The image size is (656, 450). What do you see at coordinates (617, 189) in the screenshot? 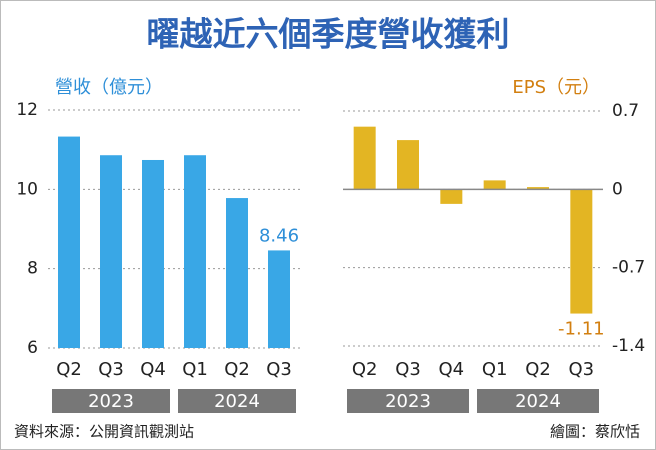
I see `y-tick-label: 0` at bounding box center [617, 189].